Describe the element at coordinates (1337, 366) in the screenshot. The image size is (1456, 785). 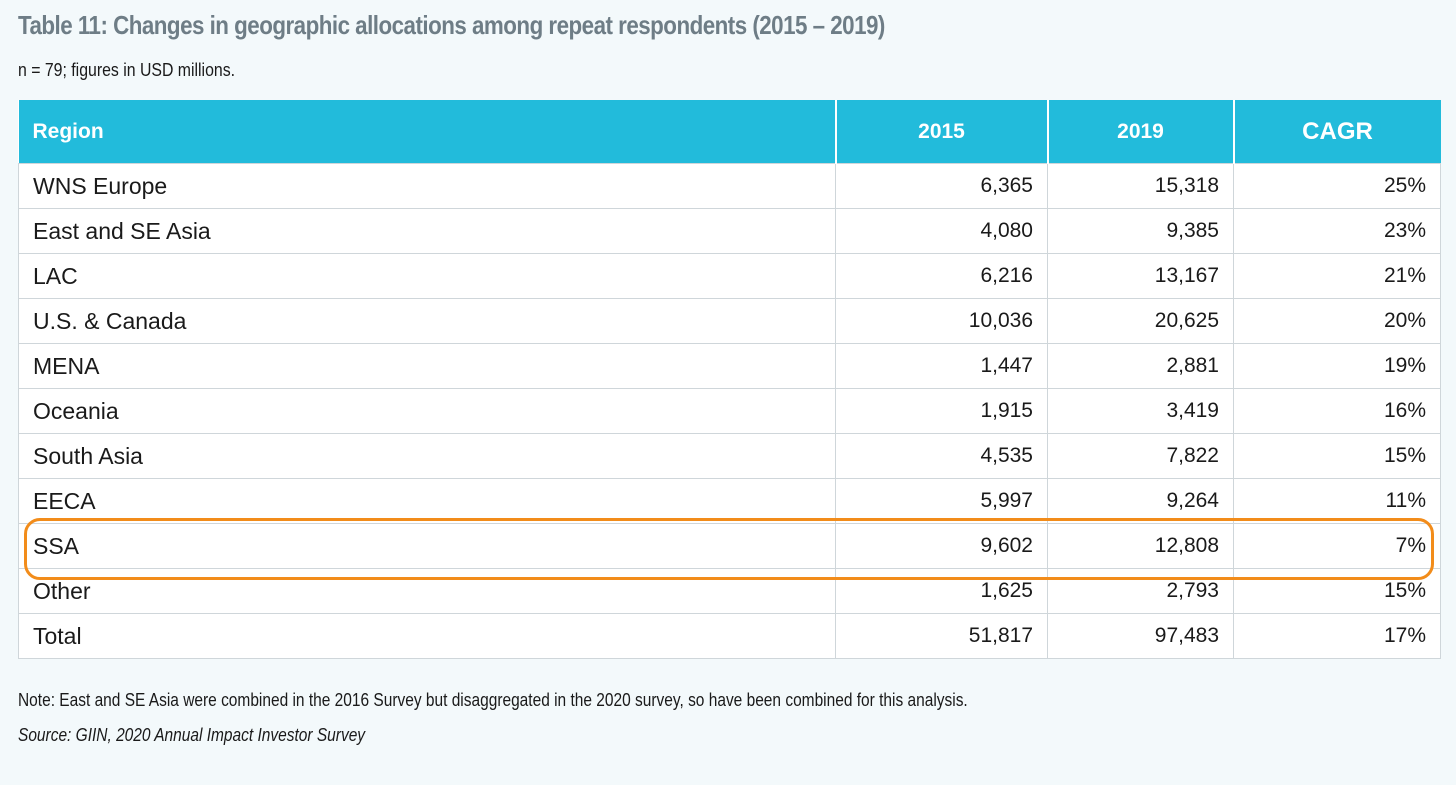
I see `cagr-cell: 19%` at that location.